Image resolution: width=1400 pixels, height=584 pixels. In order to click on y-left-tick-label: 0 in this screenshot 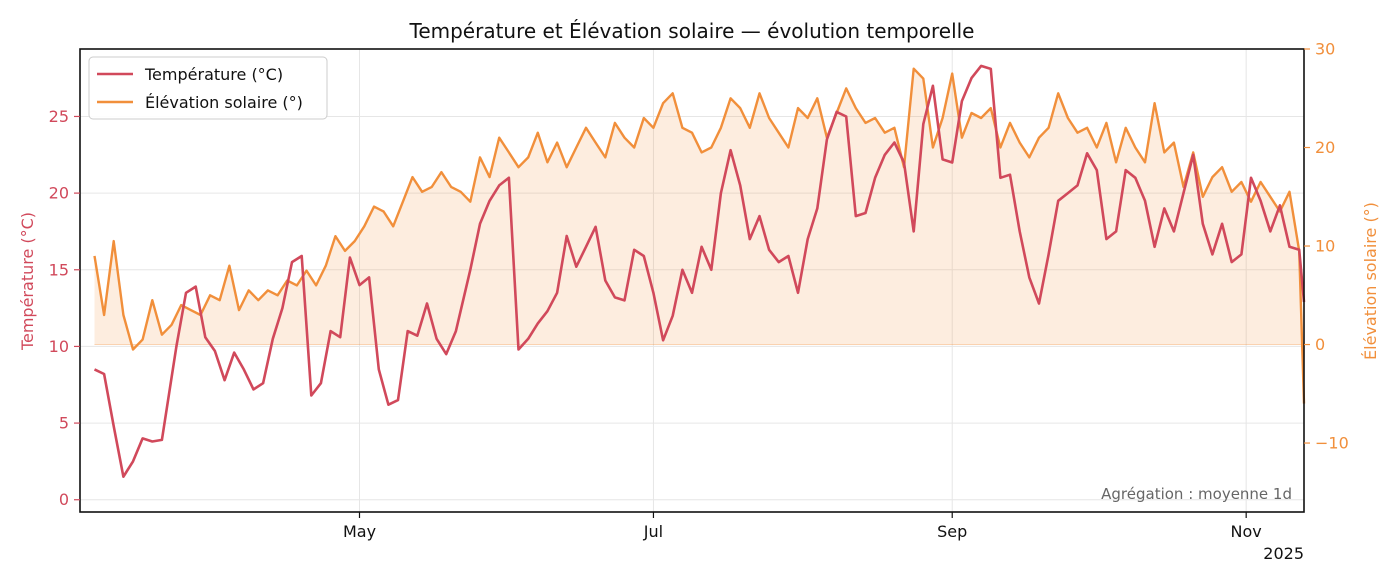, I will do `click(64, 499)`.